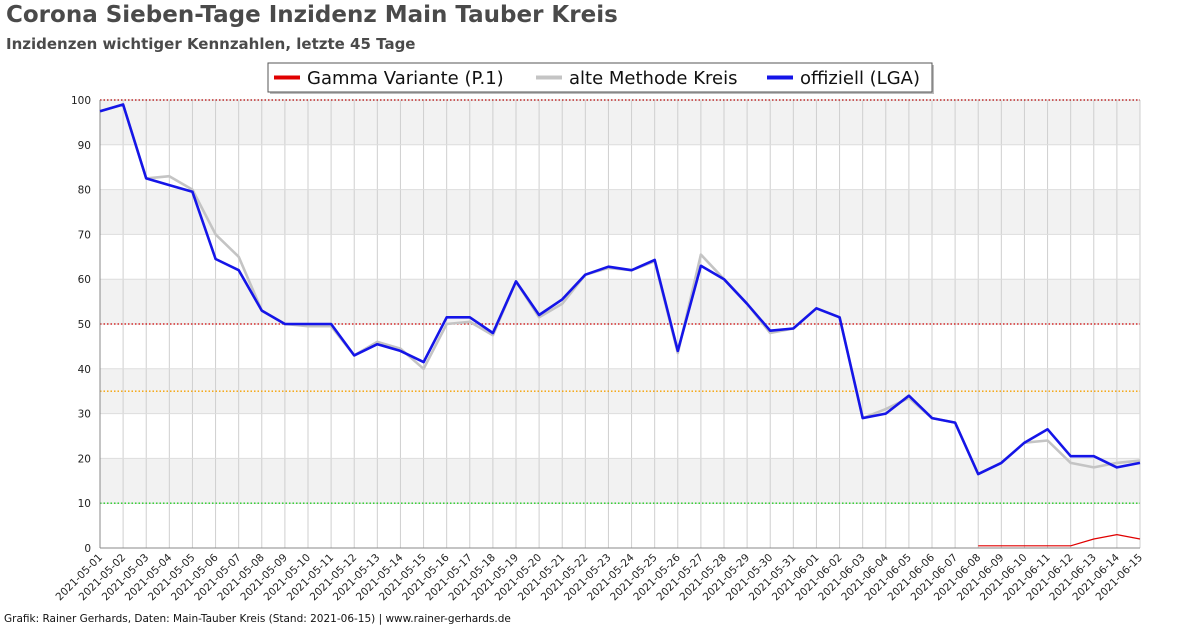  Describe the element at coordinates (84, 280) in the screenshot. I see `y-tick-label: 60` at that location.